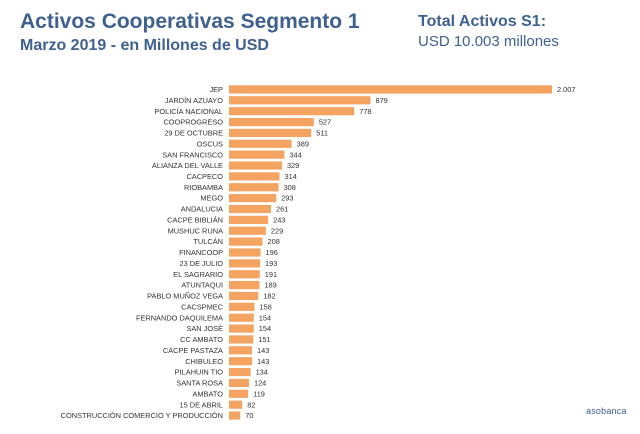 The image size is (640, 434). What do you see at coordinates (204, 328) in the screenshot?
I see `category-label: SAN JOSÉ` at bounding box center [204, 328].